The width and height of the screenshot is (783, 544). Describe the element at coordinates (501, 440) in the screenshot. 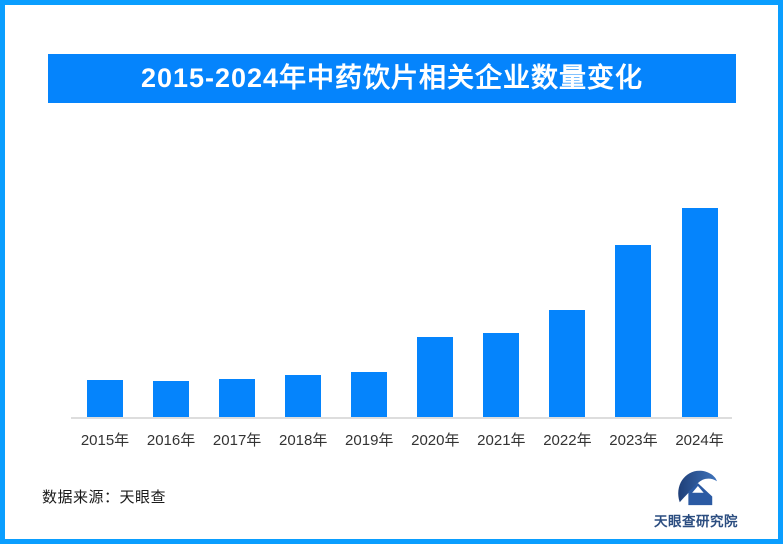

I see `x-axis-label: 2021年` at that location.